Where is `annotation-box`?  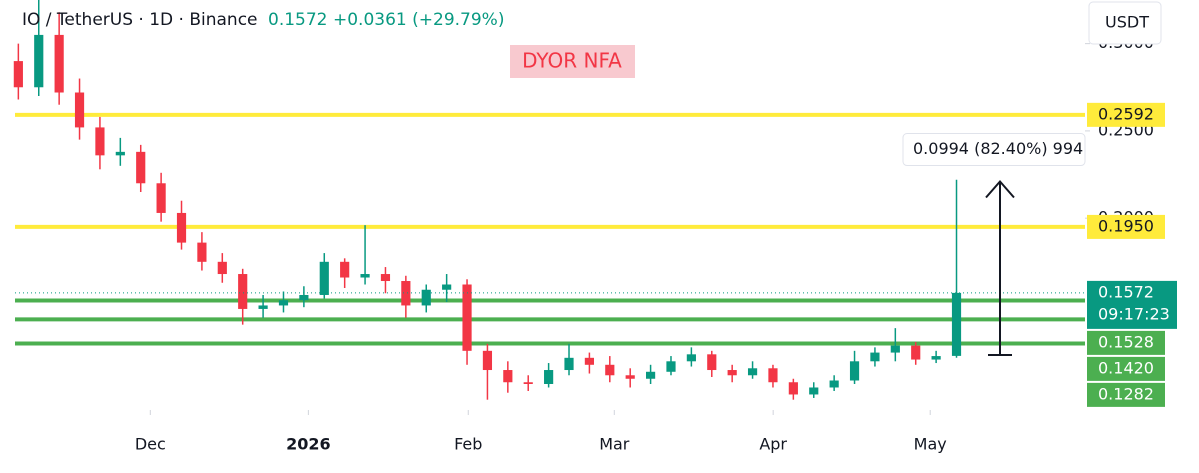 annotation-box is located at coordinates (572, 61).